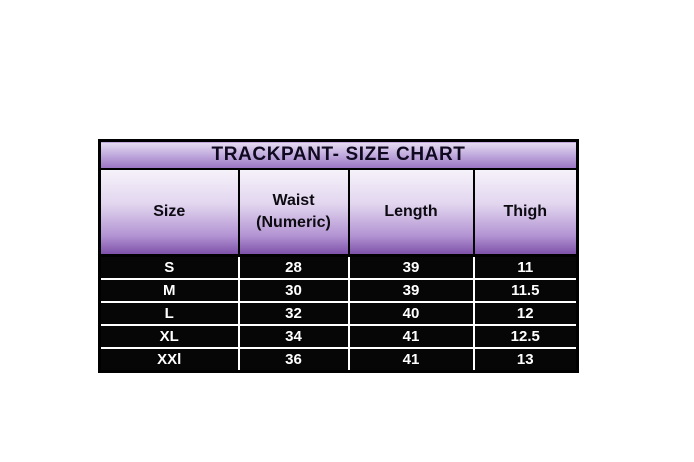 The image size is (694, 462). I want to click on table-row: S 28 39 11, so click(338, 267).